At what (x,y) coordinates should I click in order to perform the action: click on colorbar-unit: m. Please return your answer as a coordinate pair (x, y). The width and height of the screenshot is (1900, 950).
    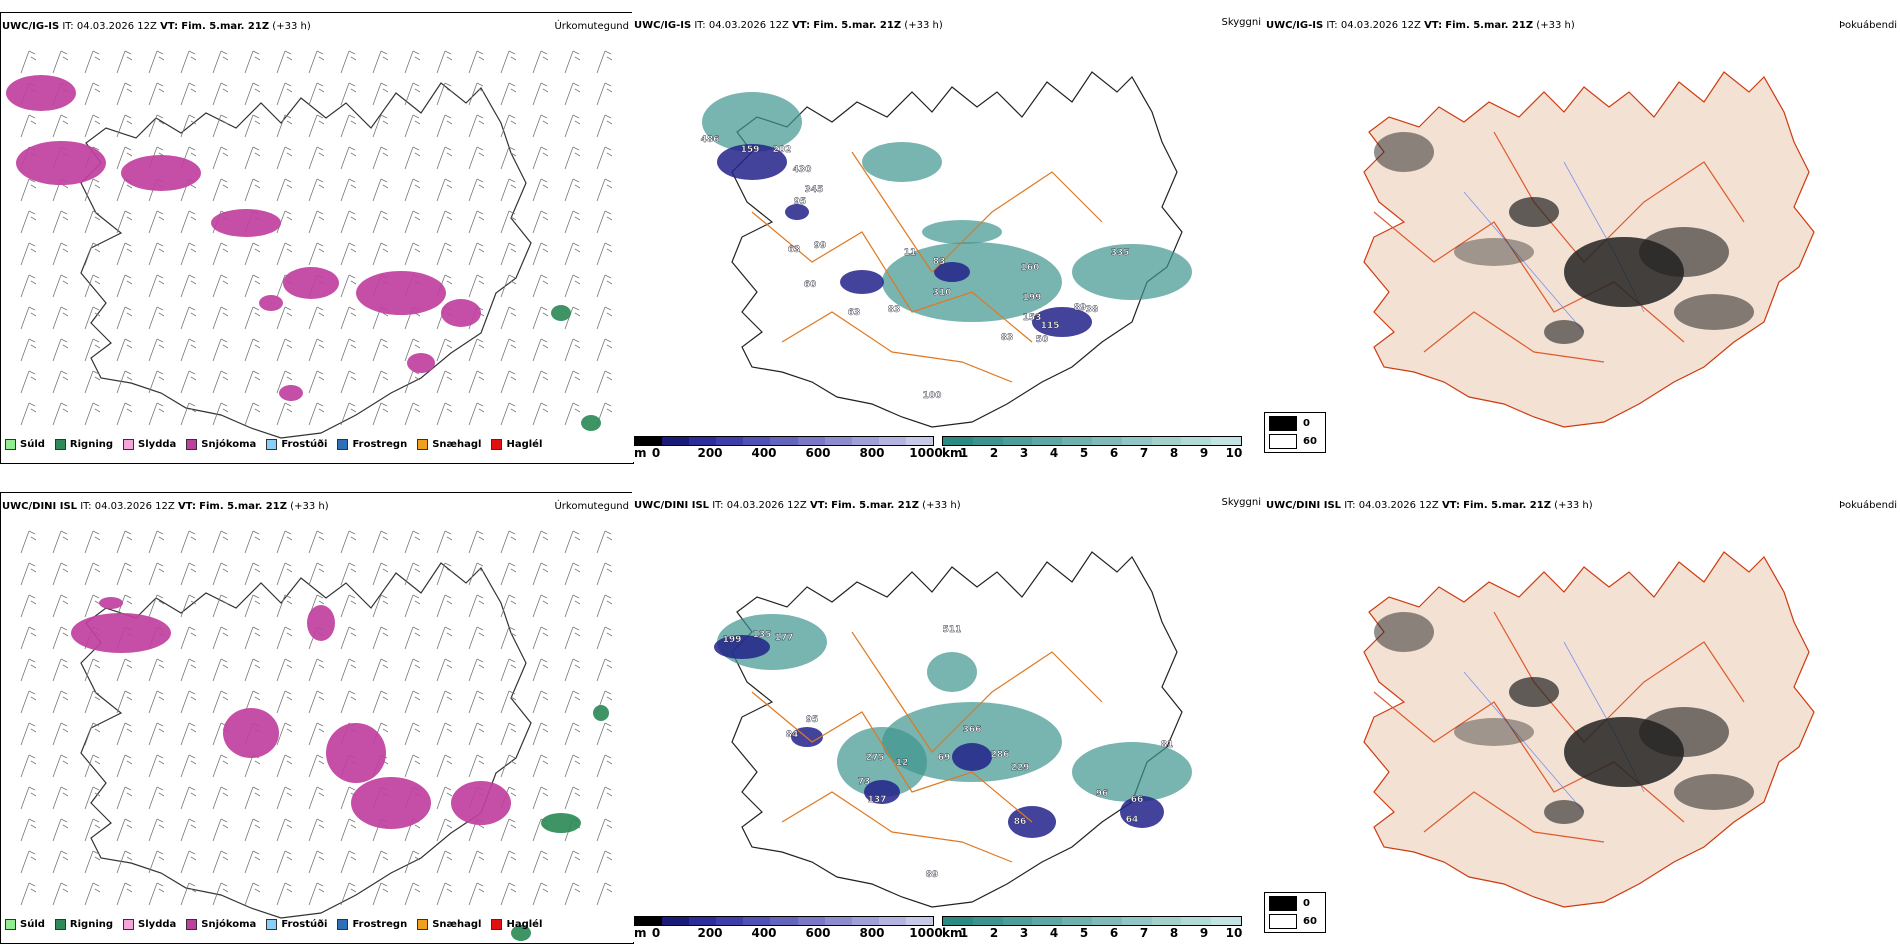
    Looking at the image, I should click on (640, 933).